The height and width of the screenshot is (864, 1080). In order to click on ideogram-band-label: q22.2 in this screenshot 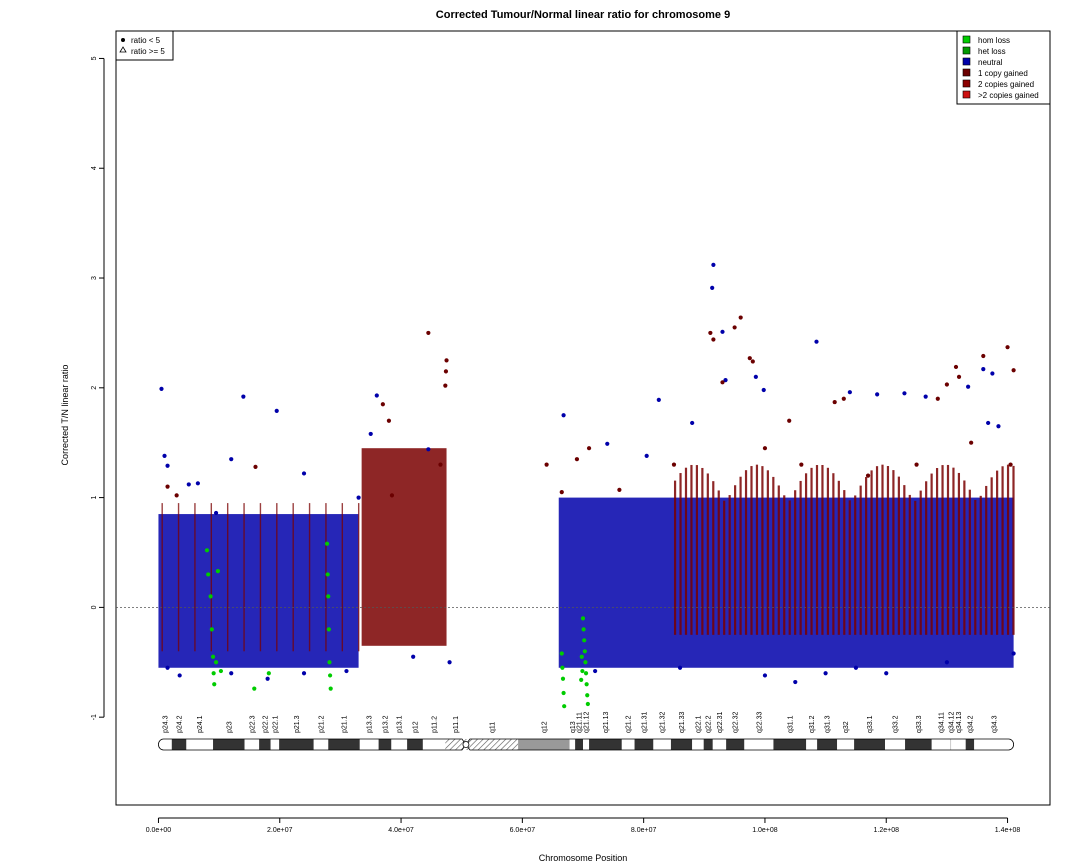, I will do `click(709, 724)`.